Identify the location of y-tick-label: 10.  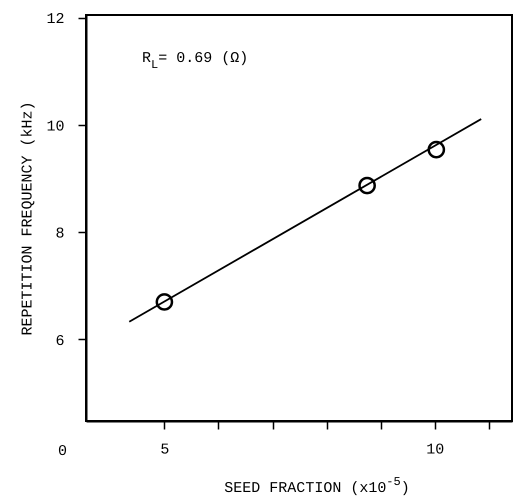
(55, 127).